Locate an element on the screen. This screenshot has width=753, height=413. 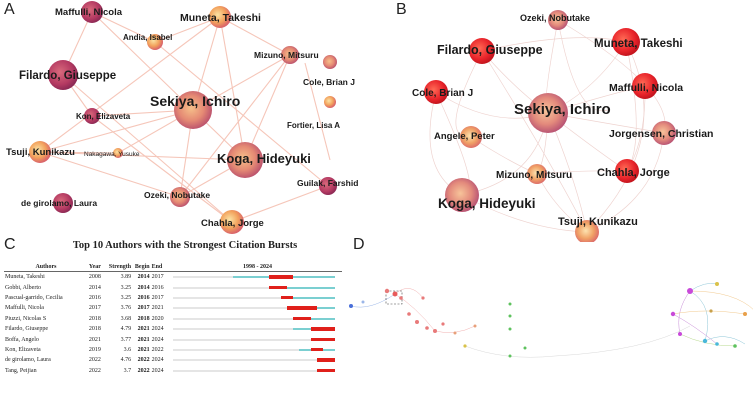
node-b-muneta is located at coordinates (626, 42).